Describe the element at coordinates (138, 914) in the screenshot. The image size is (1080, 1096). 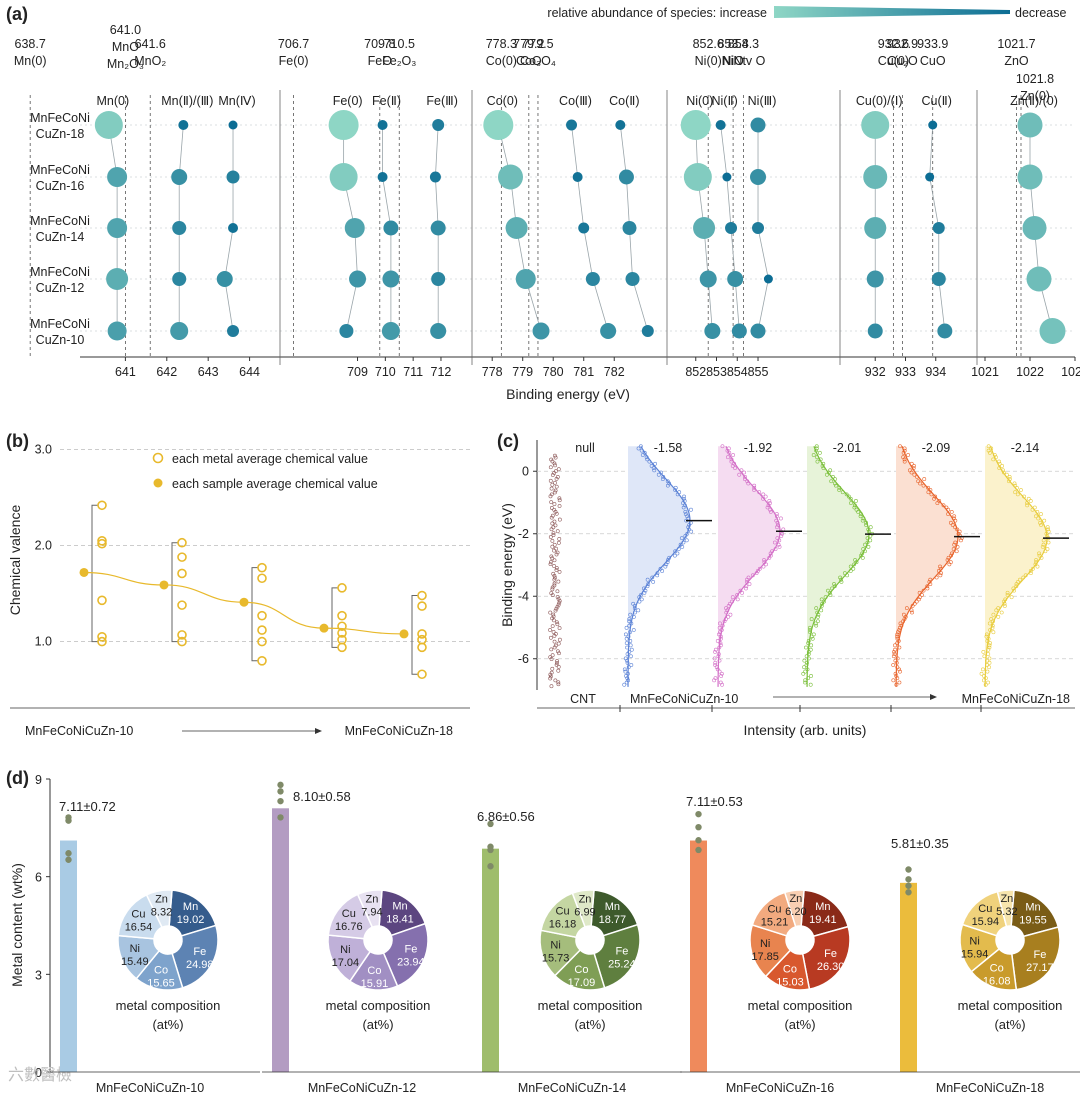
I see `slice-element-label: Cu` at that location.